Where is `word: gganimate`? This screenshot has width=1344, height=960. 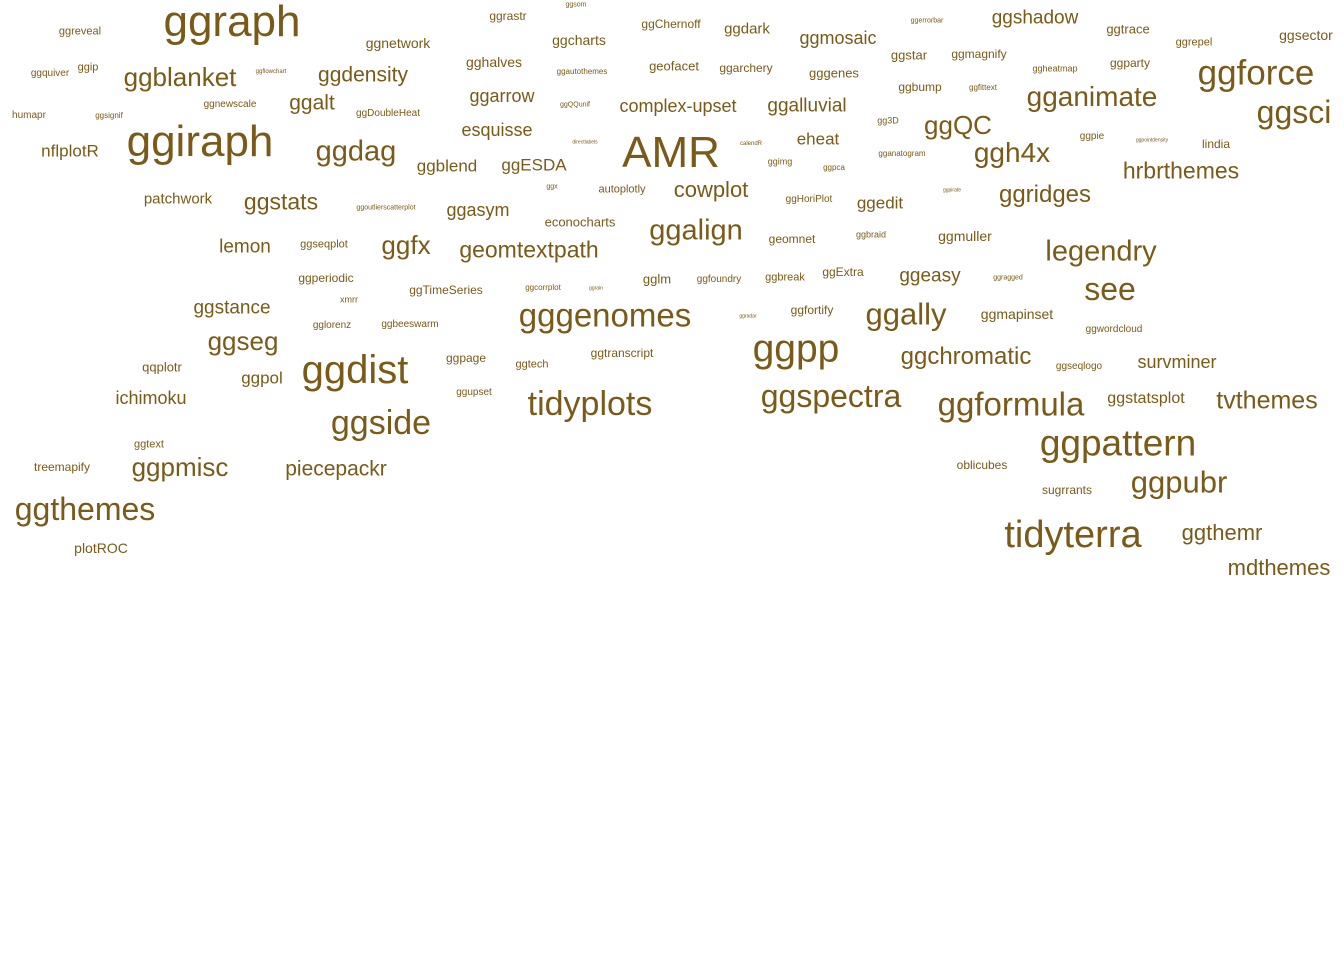 word: gganimate is located at coordinates (1092, 96).